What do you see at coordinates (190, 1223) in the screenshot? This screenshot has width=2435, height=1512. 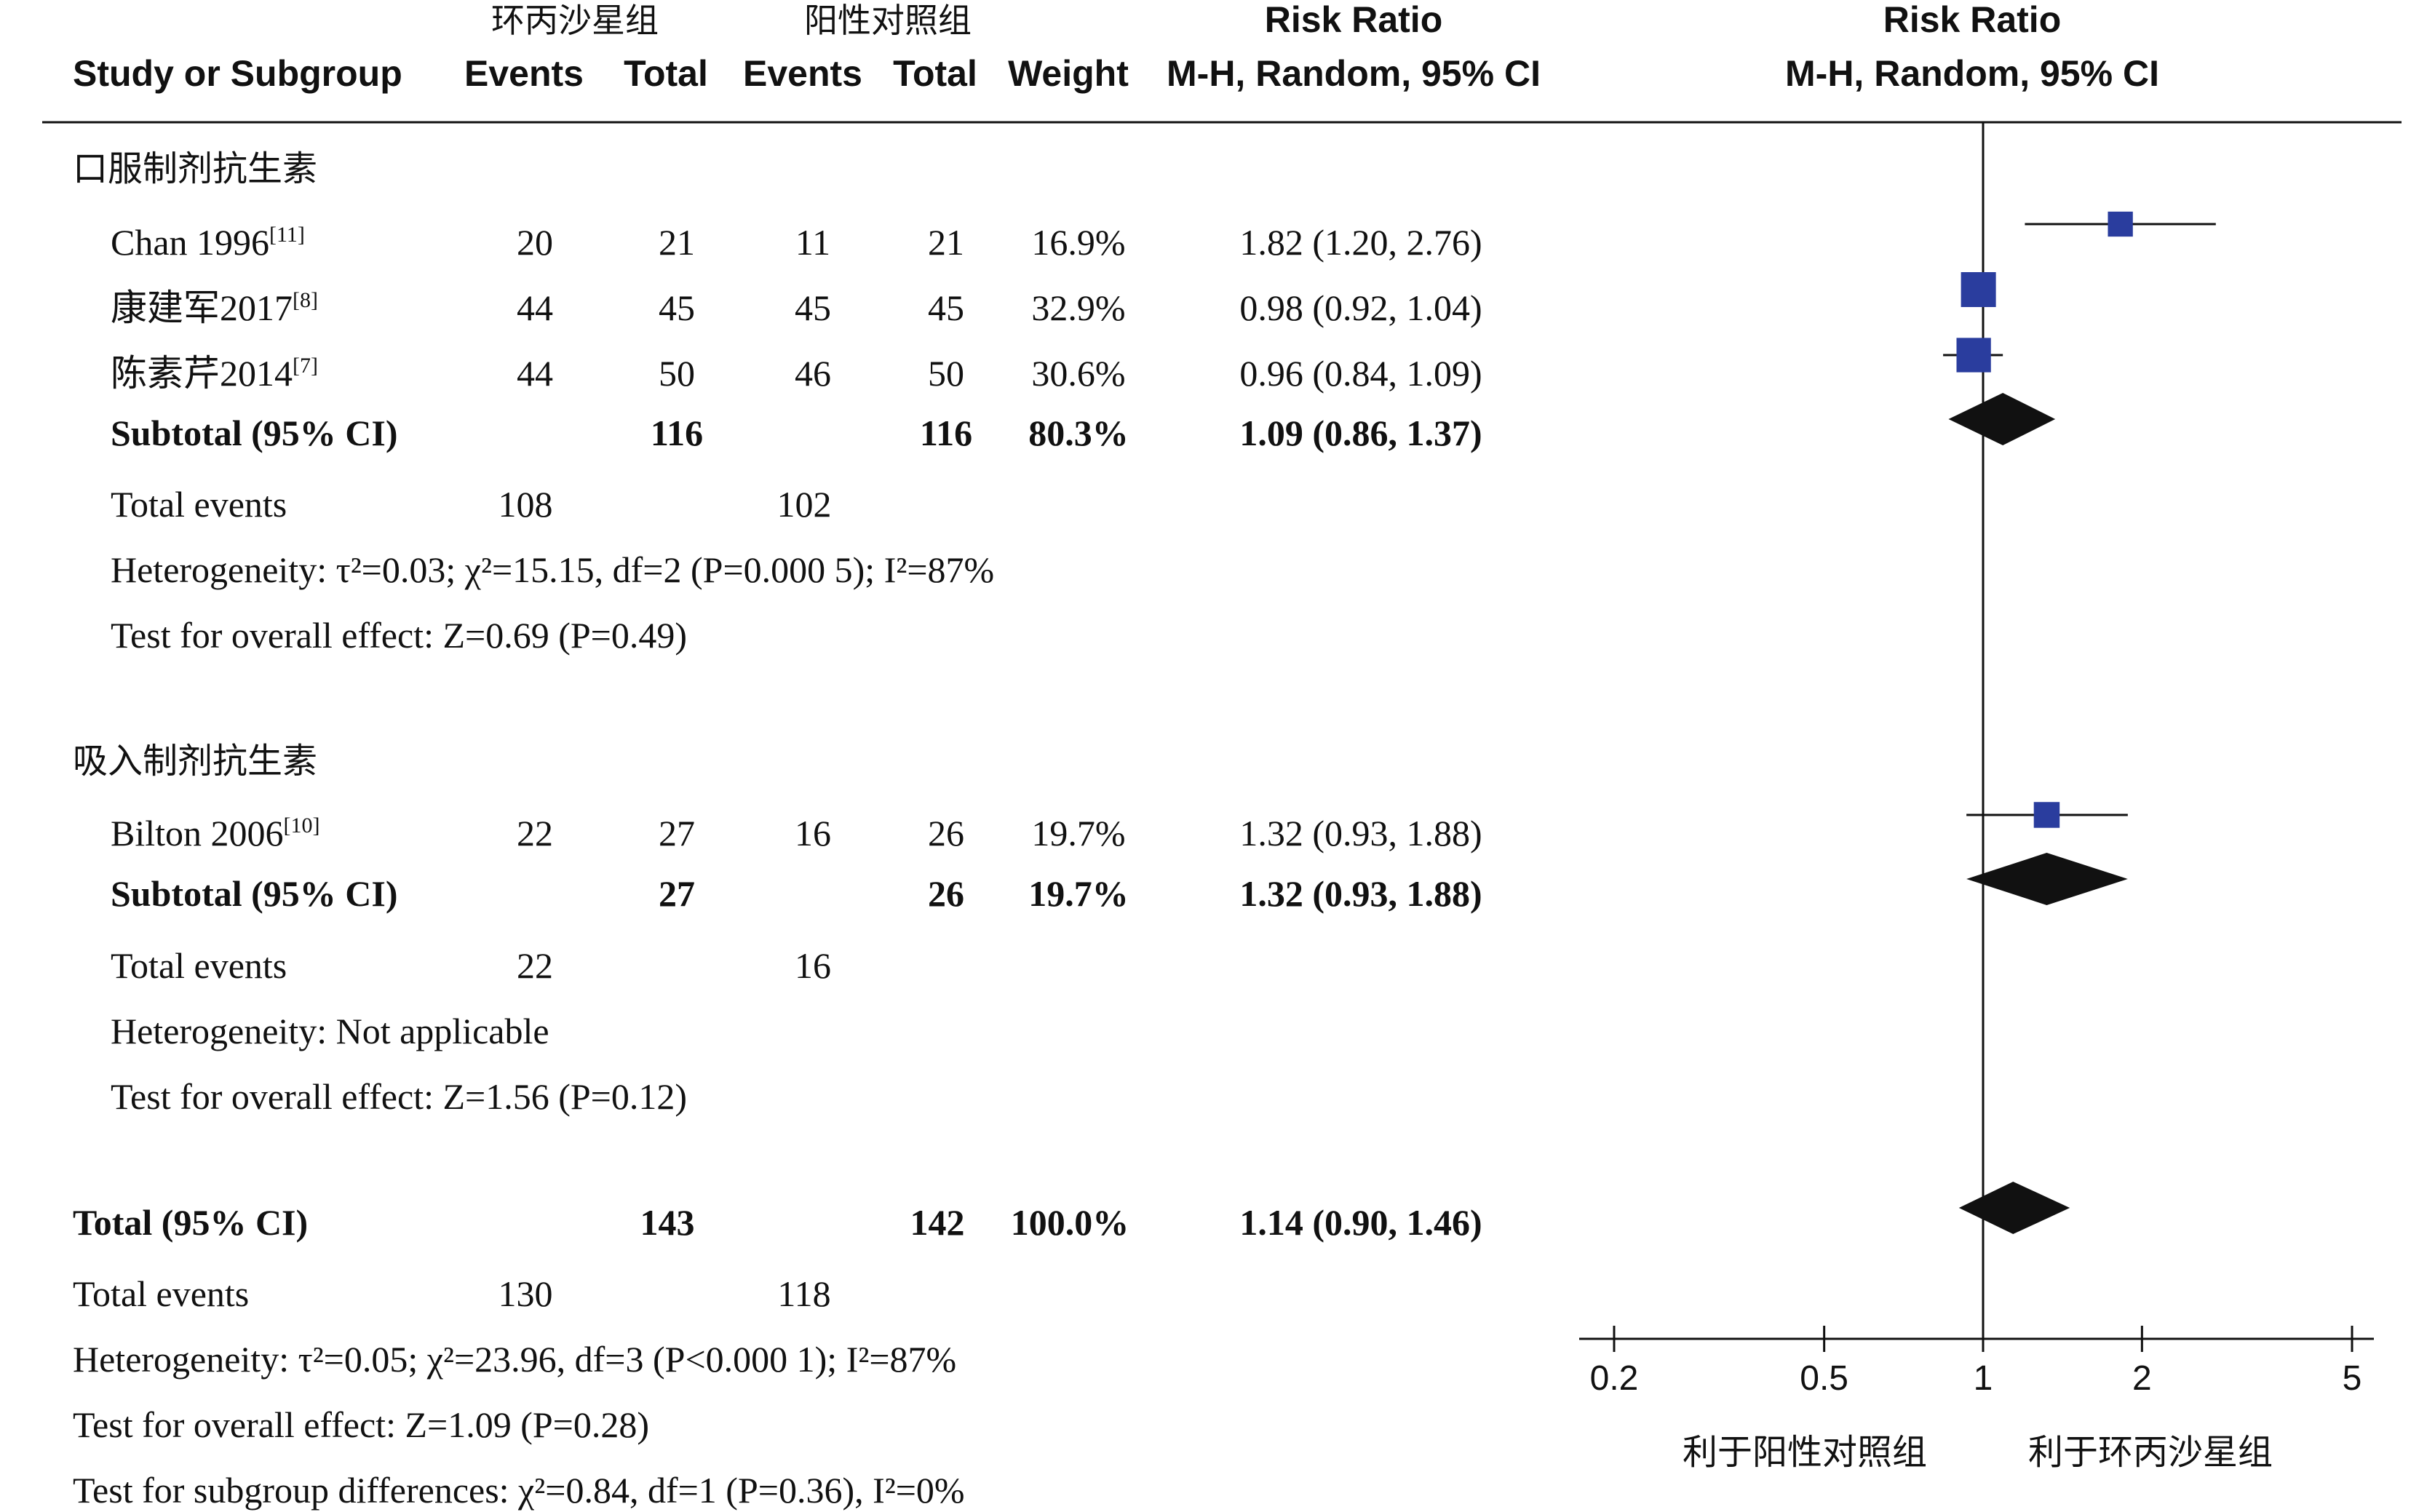 I see `total-label: Total (95% CI)` at bounding box center [190, 1223].